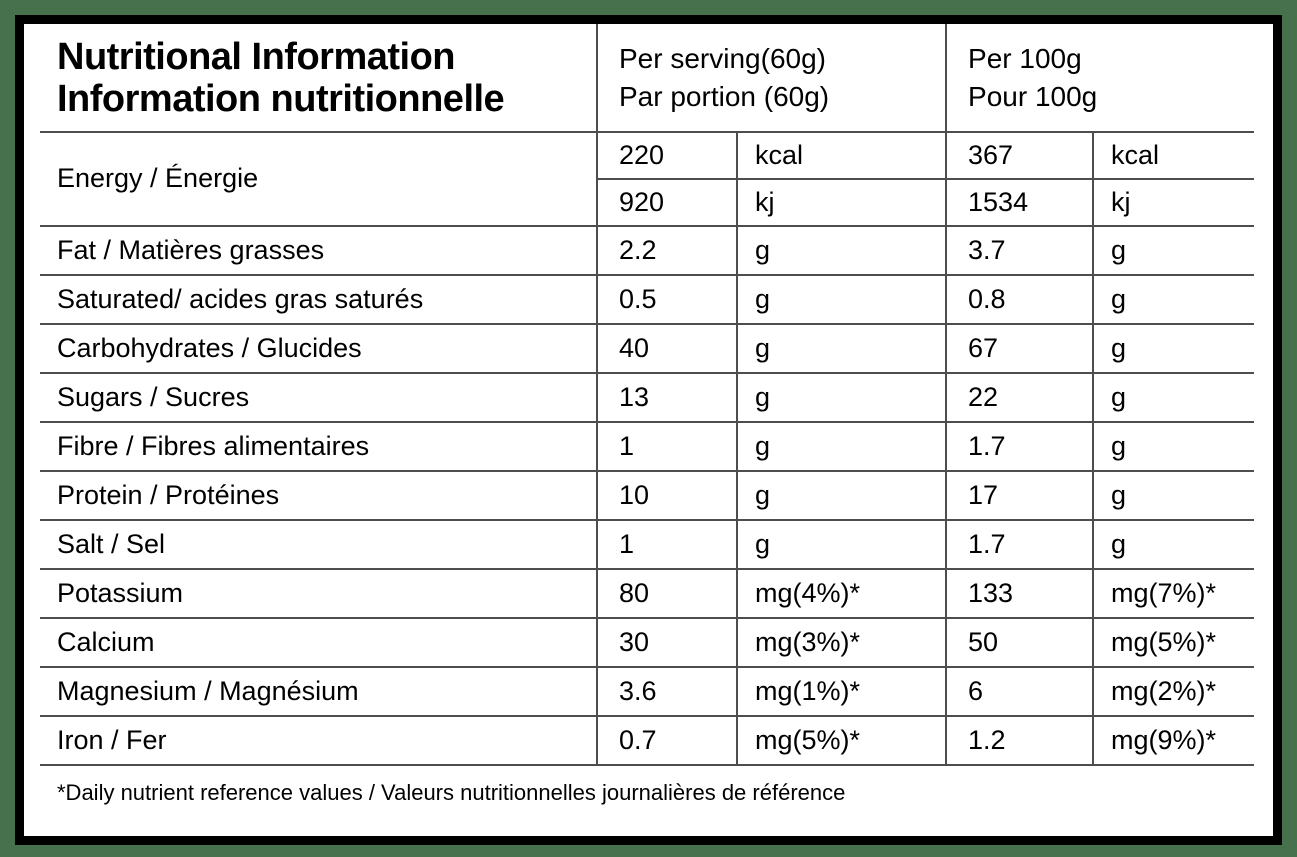  I want to click on saturated-100g-value: 0.8, so click(1019, 300).